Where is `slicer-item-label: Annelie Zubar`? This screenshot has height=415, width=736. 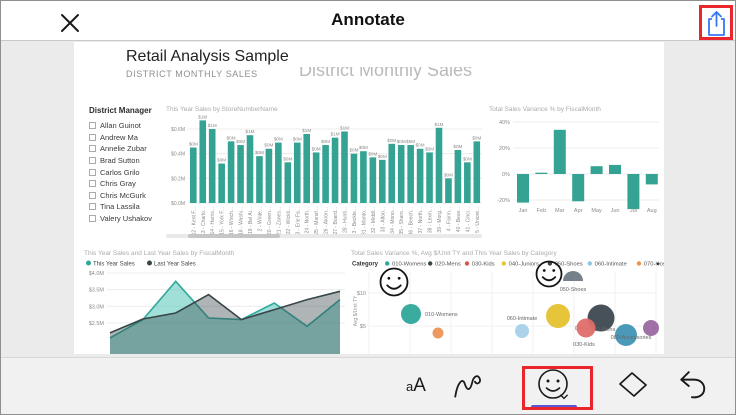
slicer-item-label: Annelie Zubar is located at coordinates (123, 149).